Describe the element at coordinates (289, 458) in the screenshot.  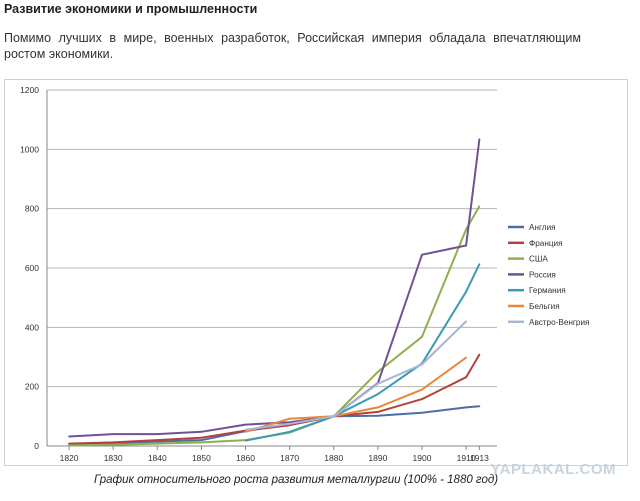
I see `x-tick-label: 1870` at that location.